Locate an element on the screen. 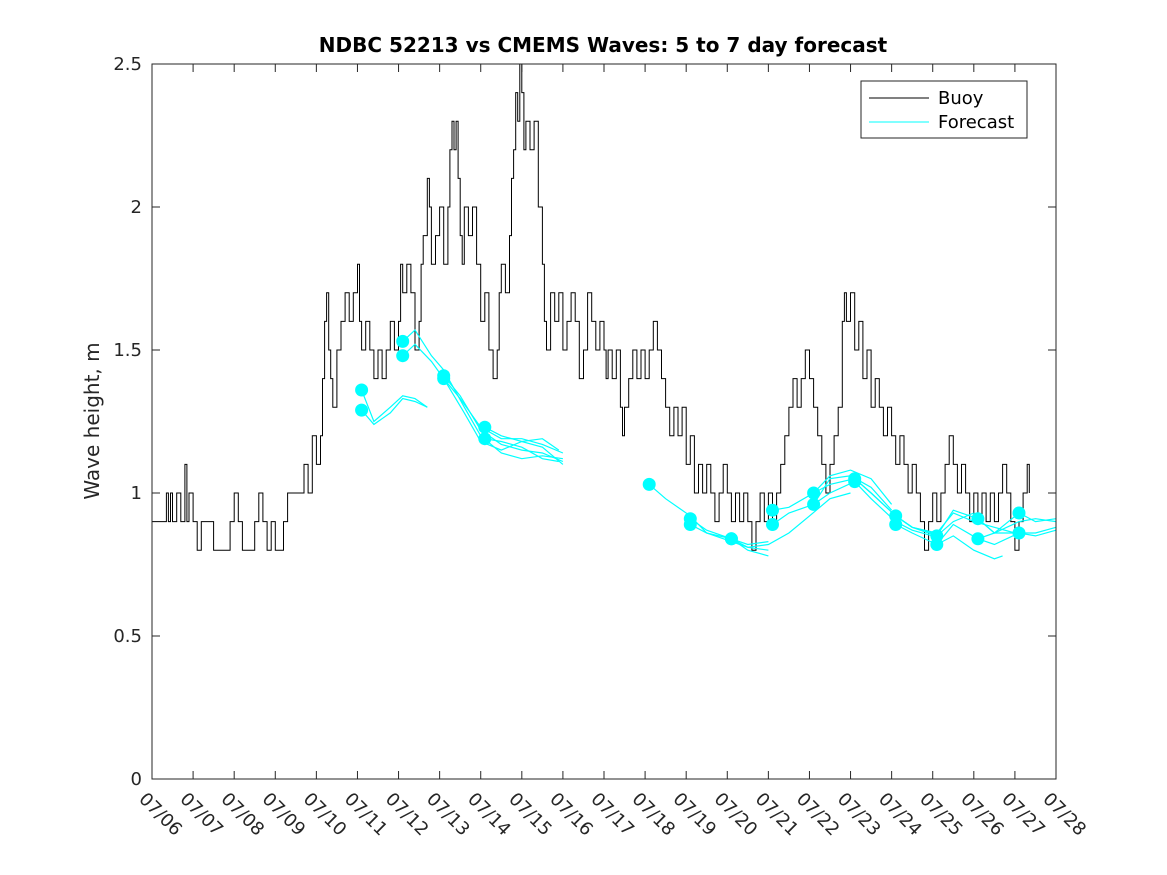 This screenshot has width=1167, height=875. x-tick-label: 07/23 is located at coordinates (859, 815).